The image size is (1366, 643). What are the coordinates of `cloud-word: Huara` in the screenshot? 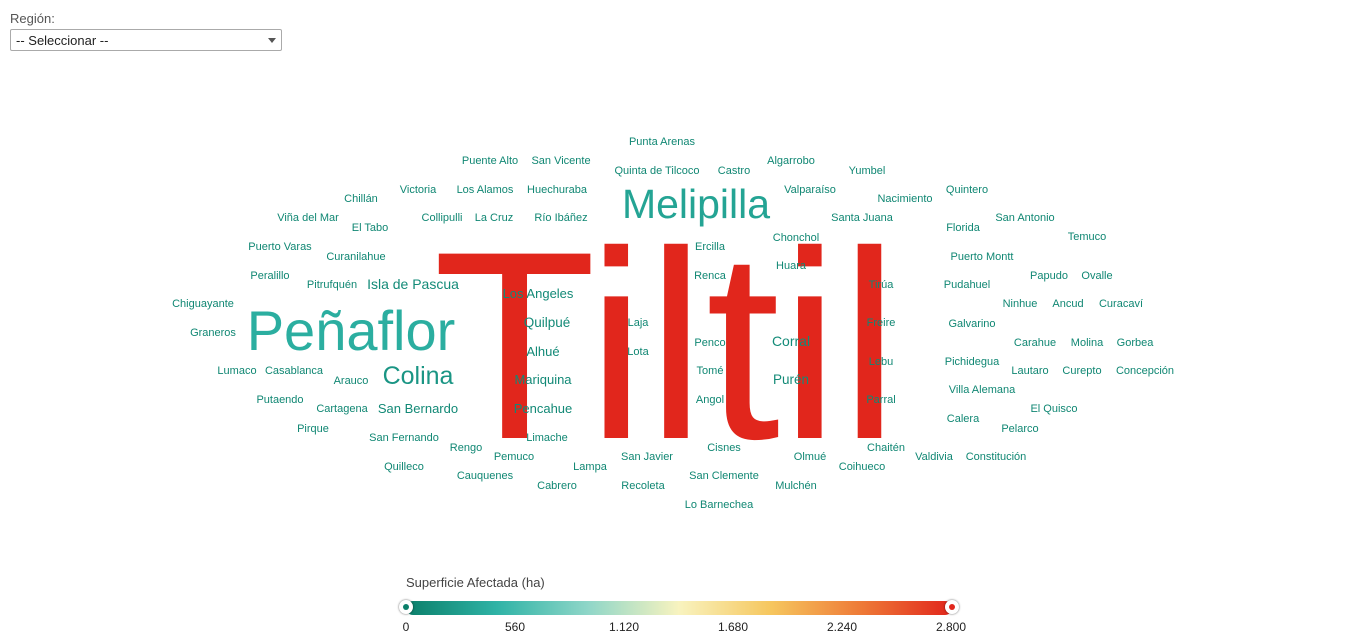 It's located at (791, 266).